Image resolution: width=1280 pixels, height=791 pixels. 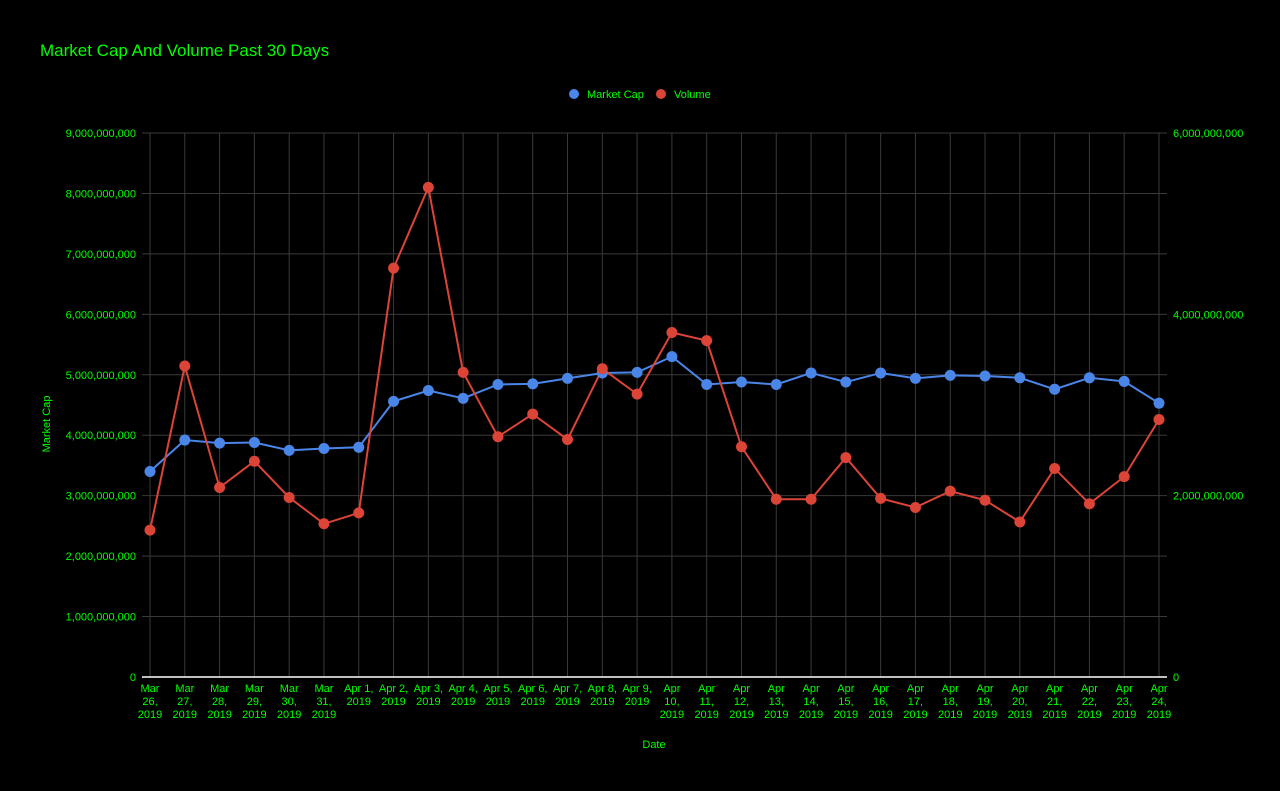 What do you see at coordinates (101, 315) in the screenshot?
I see `y-tick-label: 6,000,000,000` at bounding box center [101, 315].